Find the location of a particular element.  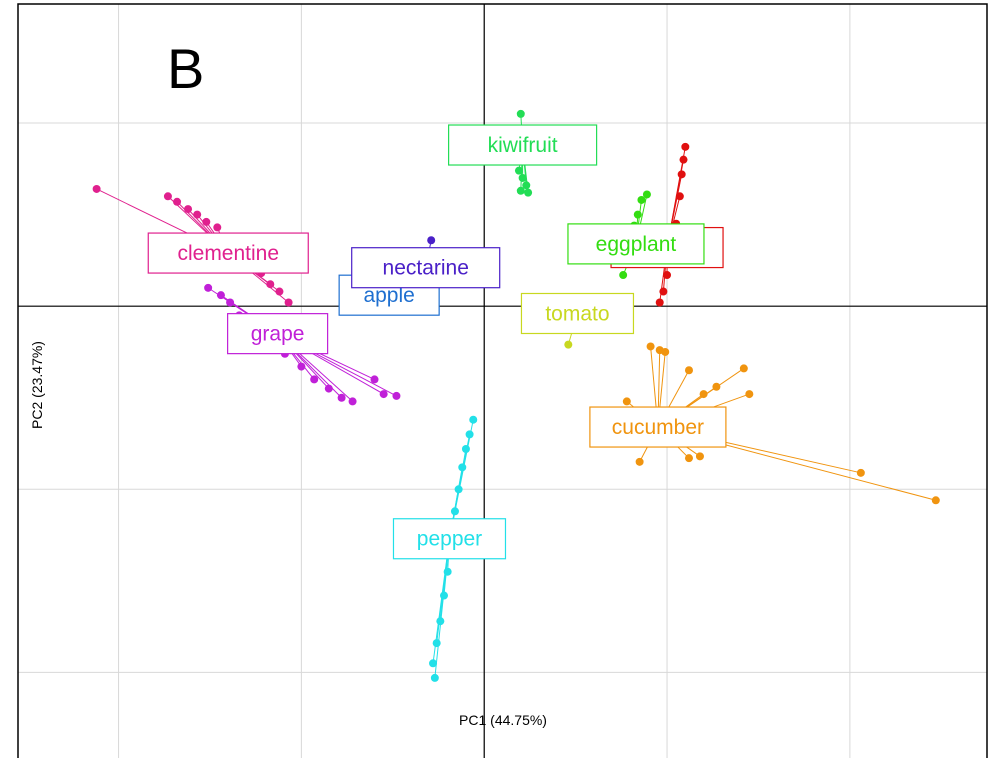

label-text-tomato: tomato is located at coordinates (577, 313).